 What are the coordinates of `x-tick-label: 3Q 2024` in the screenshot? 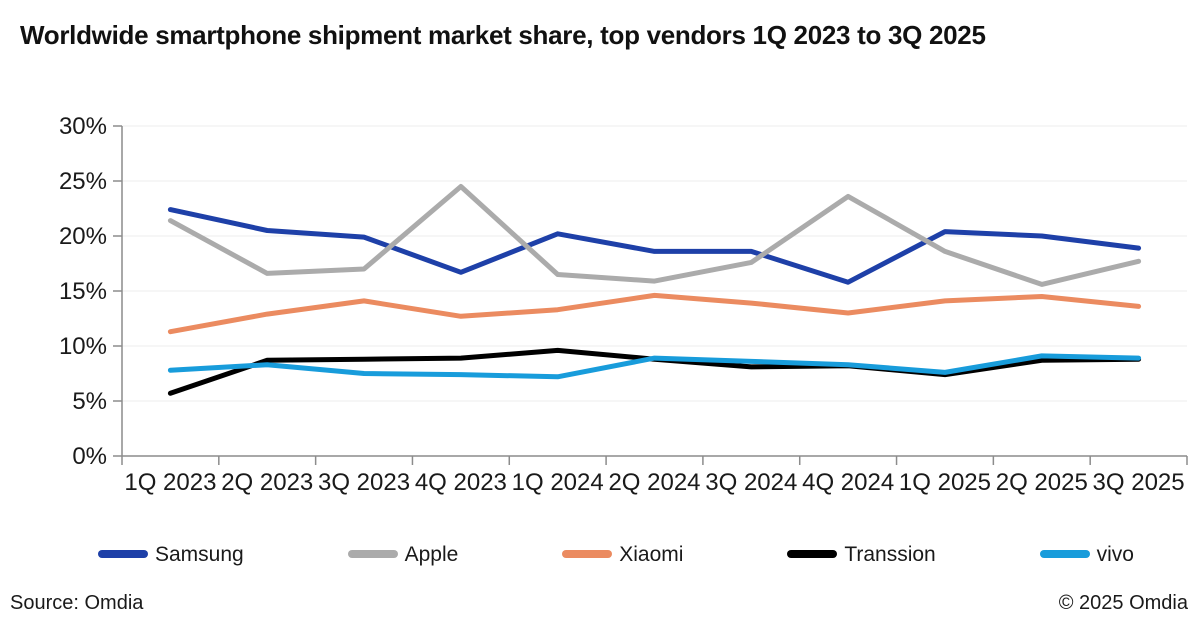 It's located at (751, 482).